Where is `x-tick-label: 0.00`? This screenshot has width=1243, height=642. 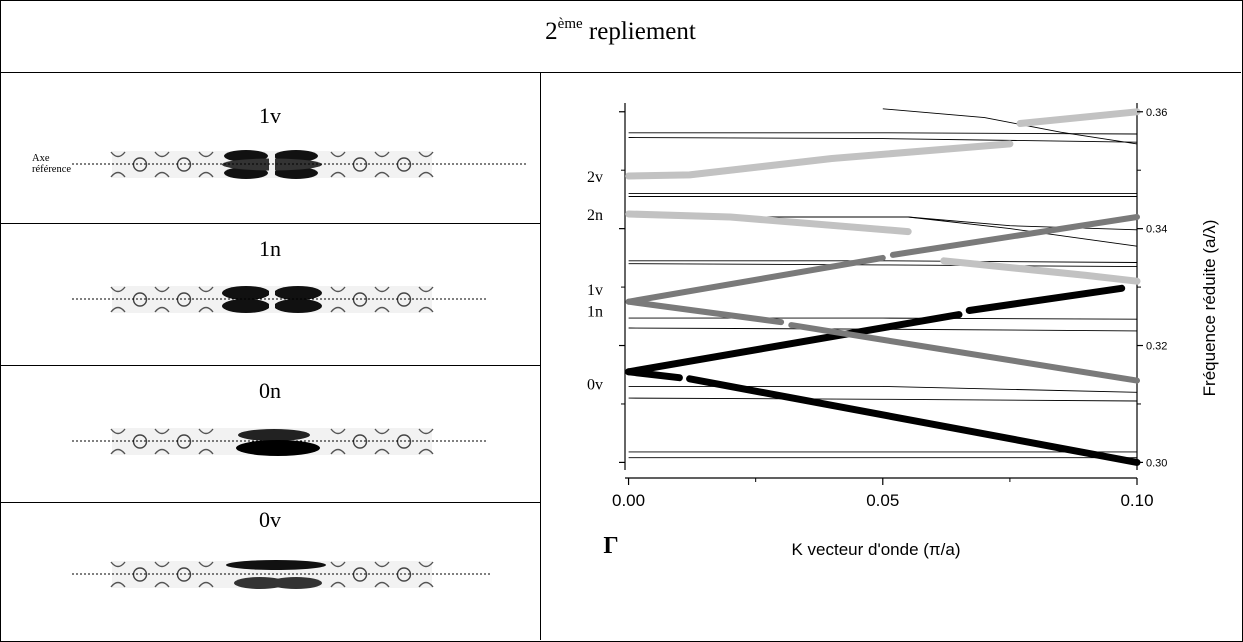 x-tick-label: 0.00 is located at coordinates (628, 500).